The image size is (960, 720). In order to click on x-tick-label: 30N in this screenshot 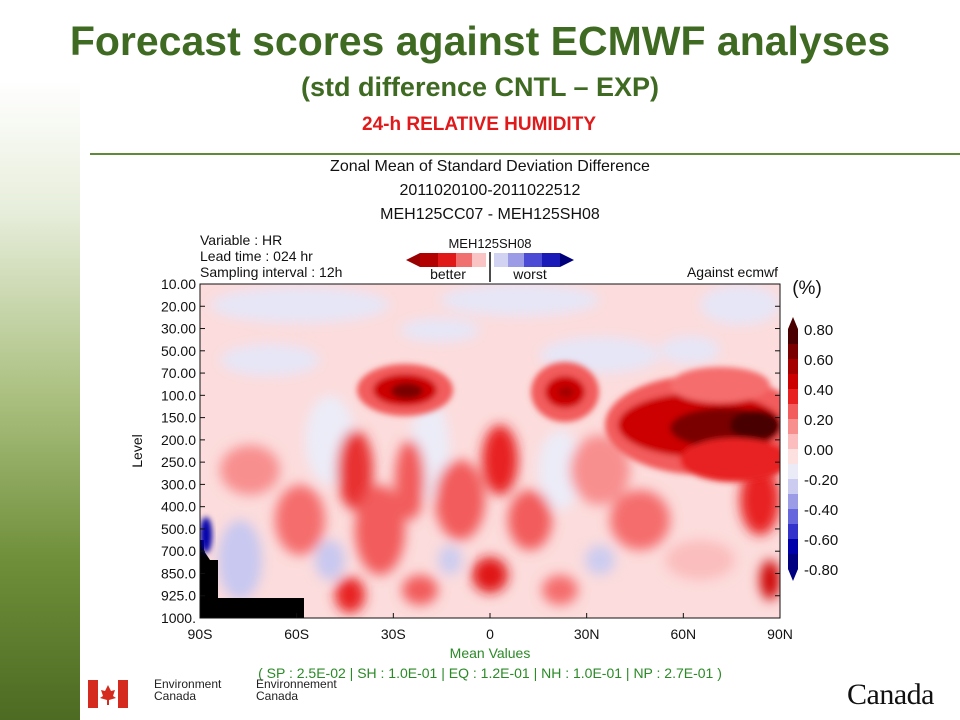, I will do `click(587, 634)`.